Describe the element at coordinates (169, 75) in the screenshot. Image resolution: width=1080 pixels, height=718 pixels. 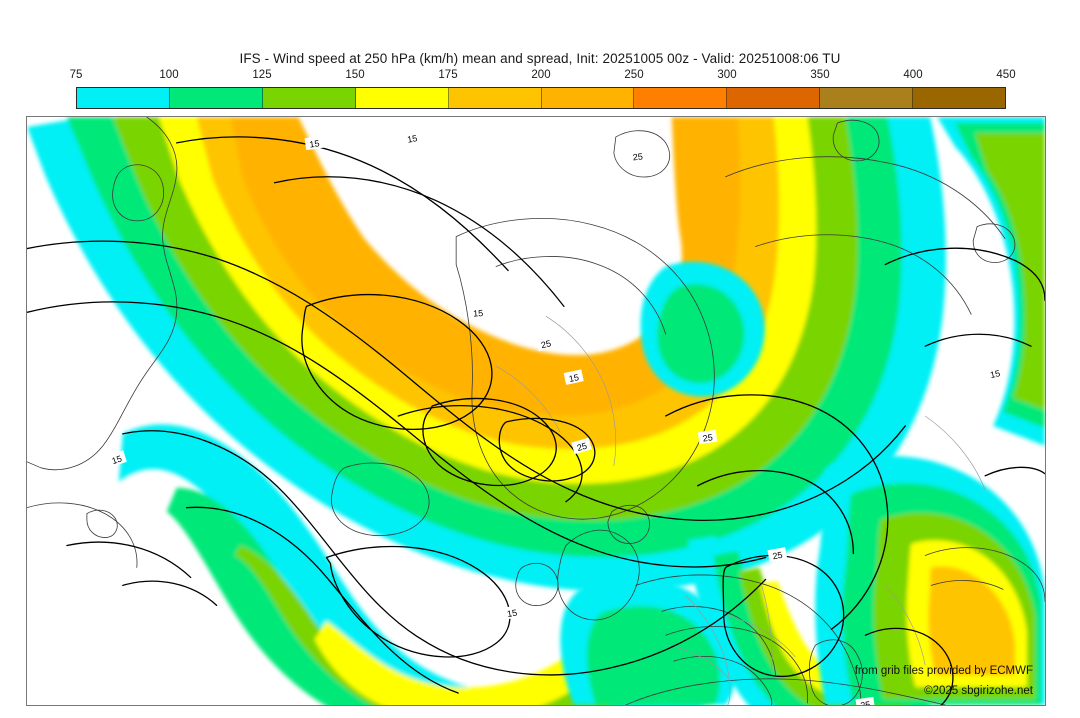
I see `colorbar-tick-label: 100` at that location.